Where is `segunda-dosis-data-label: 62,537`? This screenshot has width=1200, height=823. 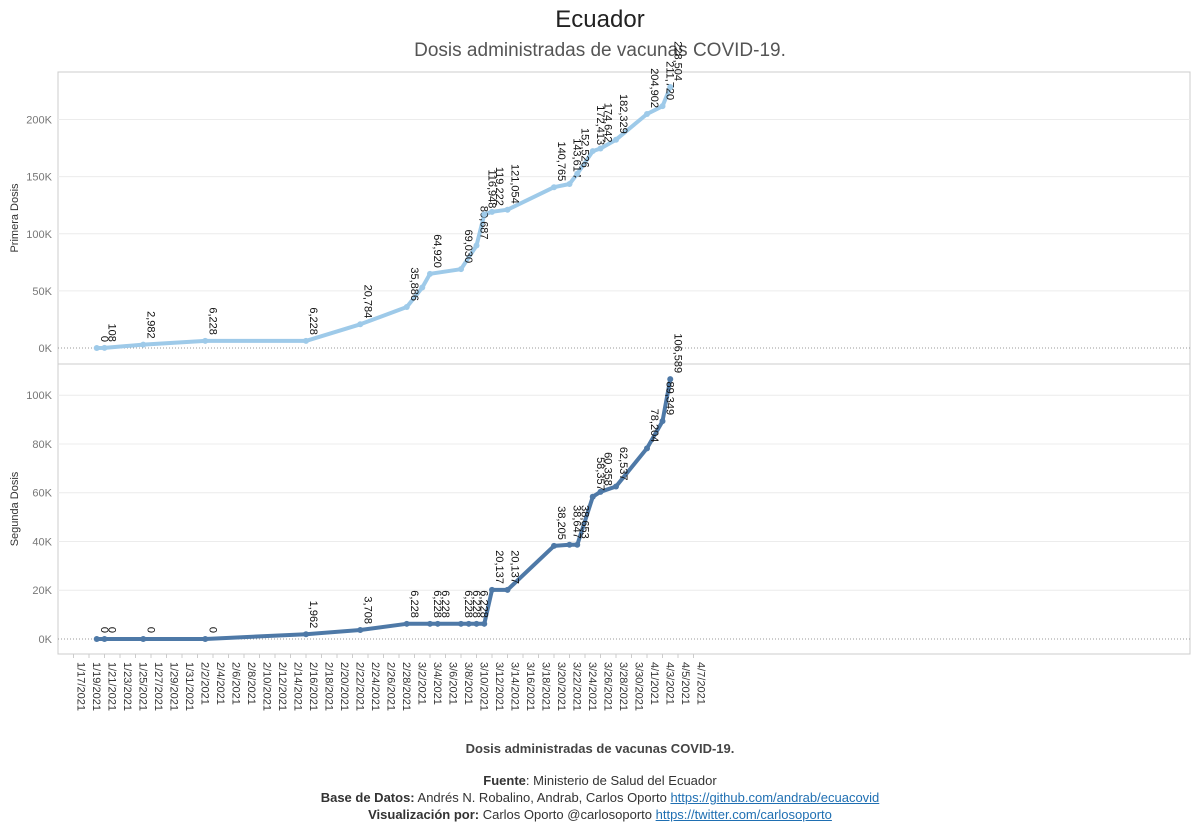
segunda-dosis-data-label: 62,537 is located at coordinates (623, 464).